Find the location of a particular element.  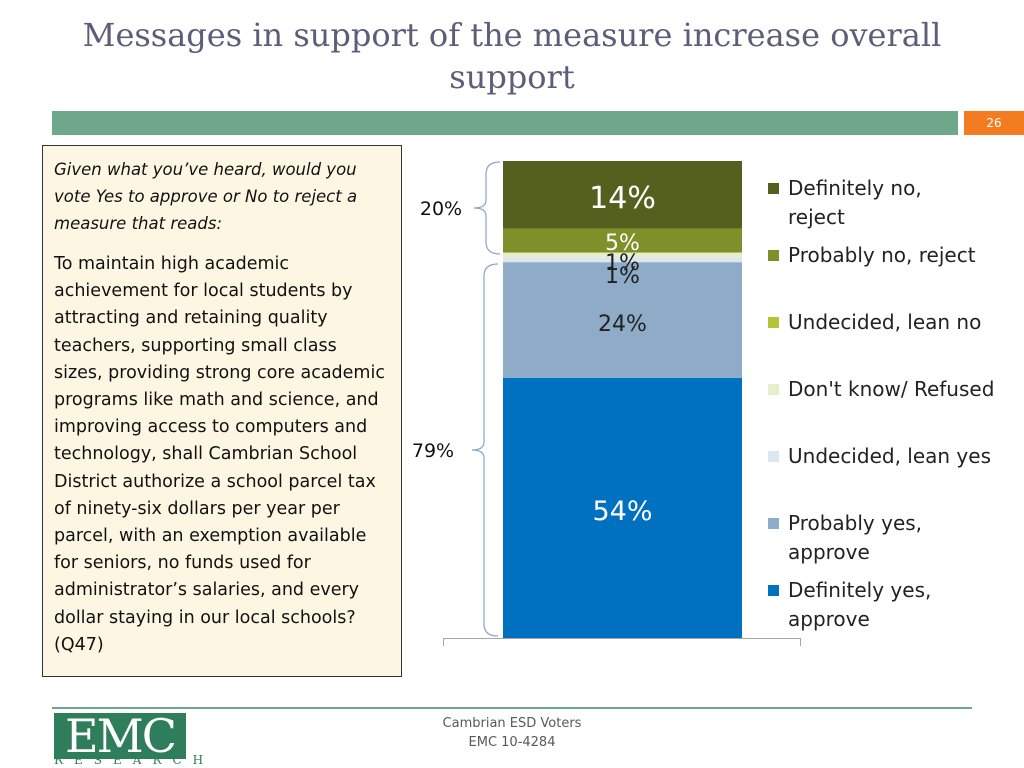

bar-segment-probably-yes-approve is located at coordinates (622, 320).